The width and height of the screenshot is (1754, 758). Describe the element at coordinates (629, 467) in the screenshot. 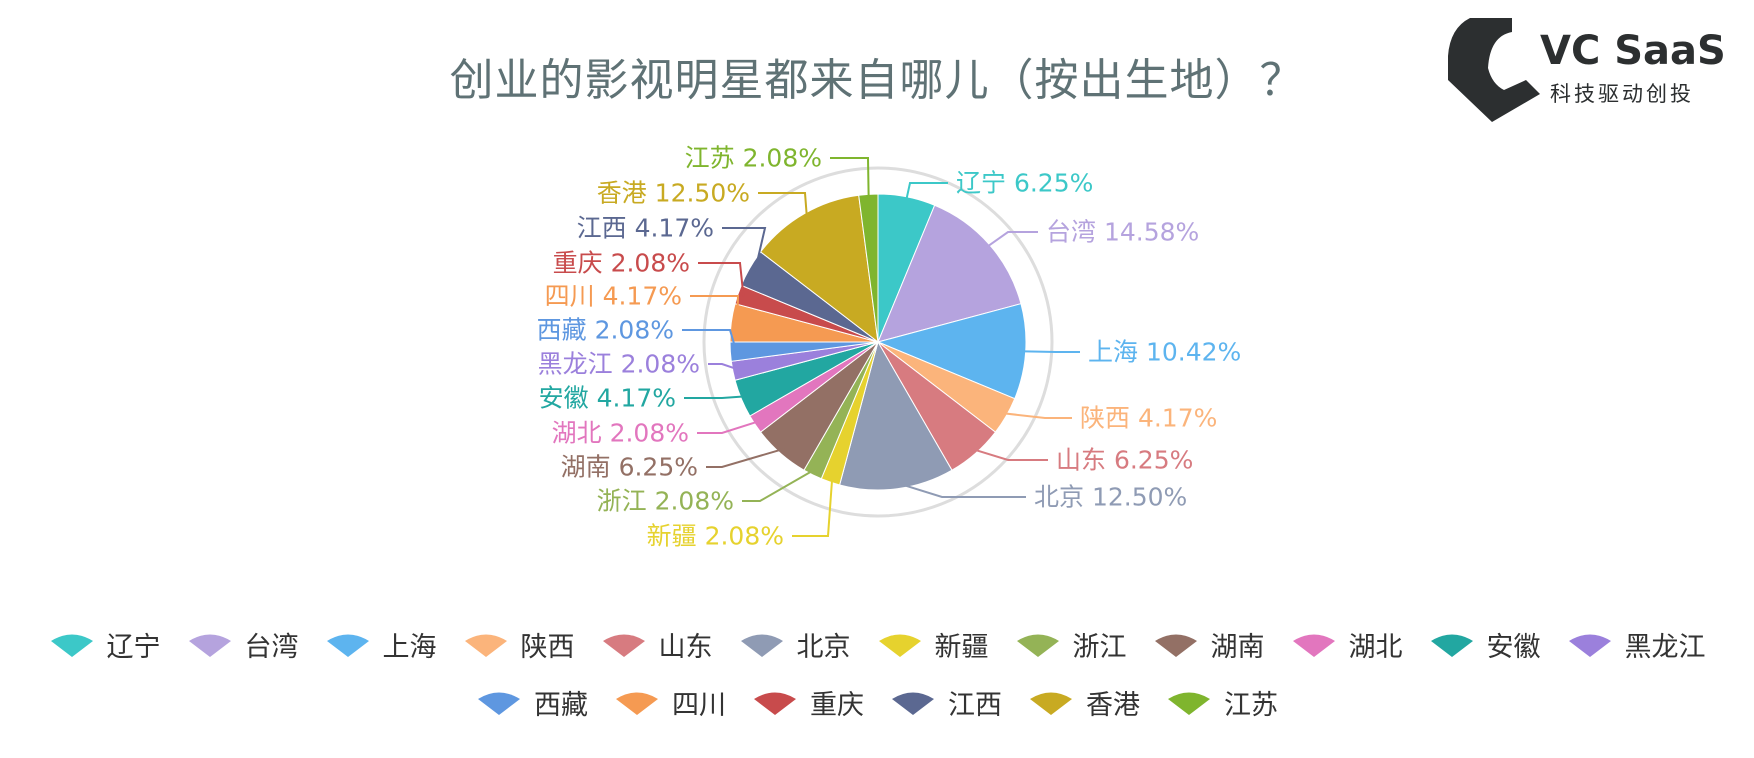

I see `pie-data-label: 湖南 6.25%` at that location.